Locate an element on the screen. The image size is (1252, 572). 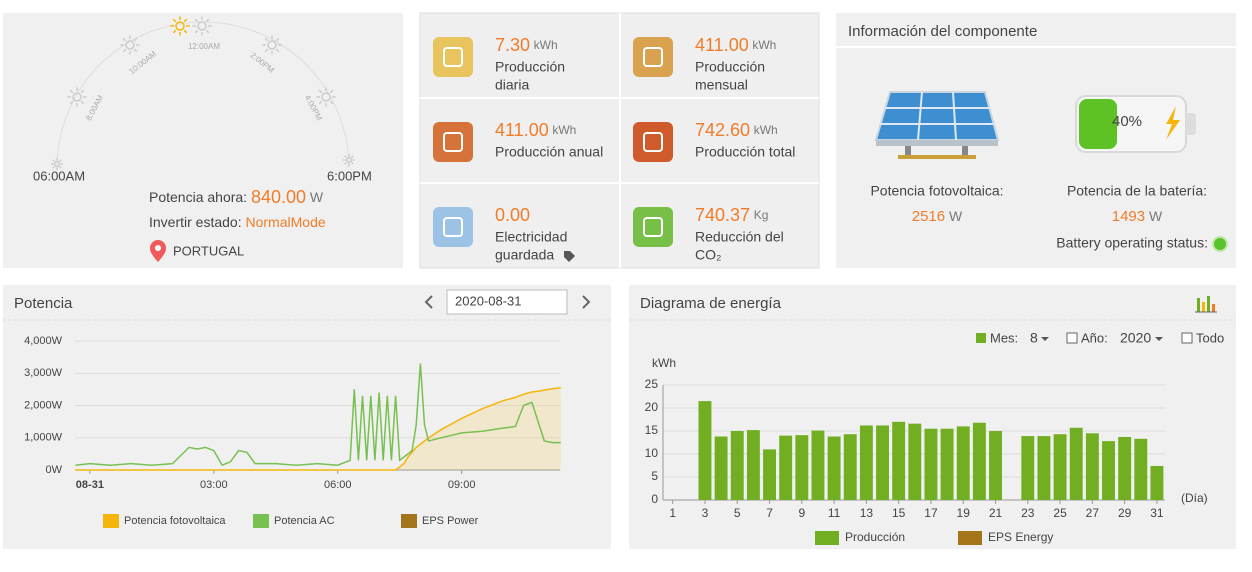
y-tick-label: 20 is located at coordinates (652, 407).